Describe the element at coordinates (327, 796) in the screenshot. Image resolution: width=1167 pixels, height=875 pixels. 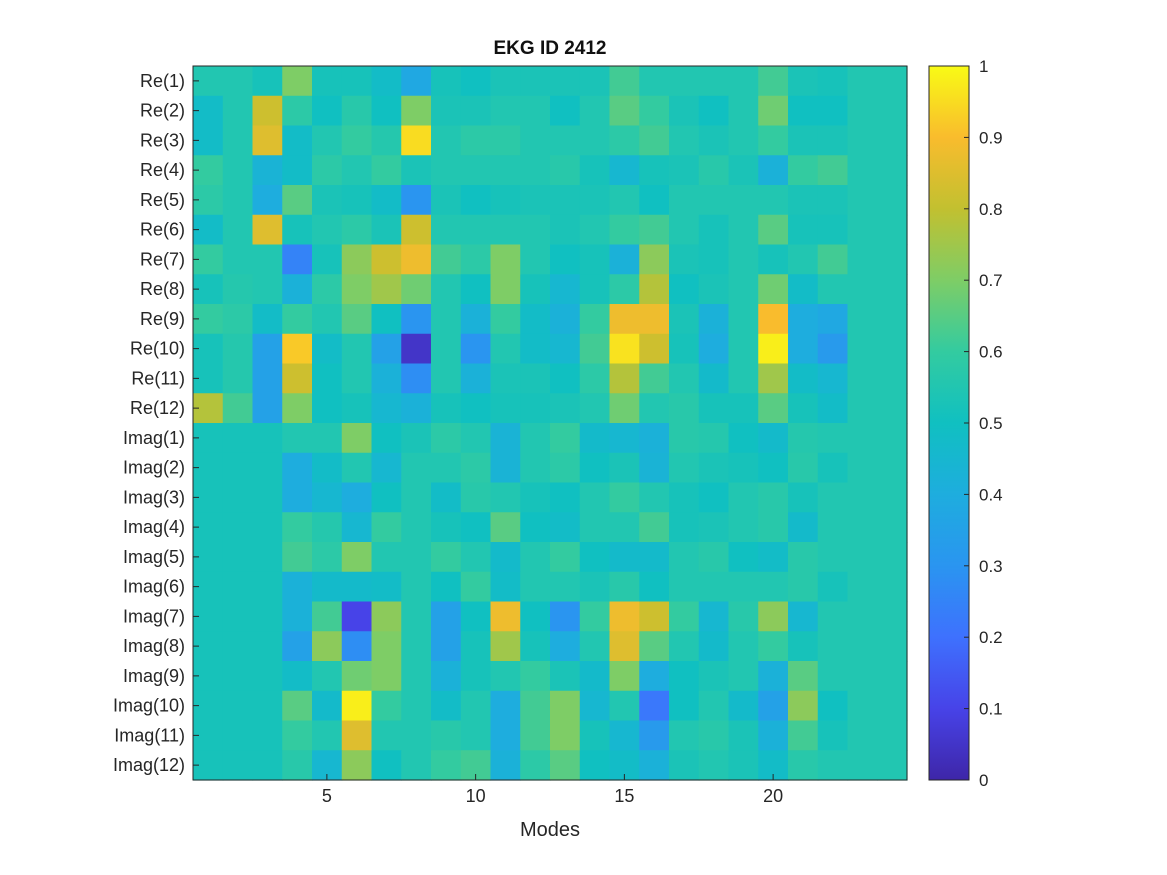
I see `x-tick-label: 5` at that location.